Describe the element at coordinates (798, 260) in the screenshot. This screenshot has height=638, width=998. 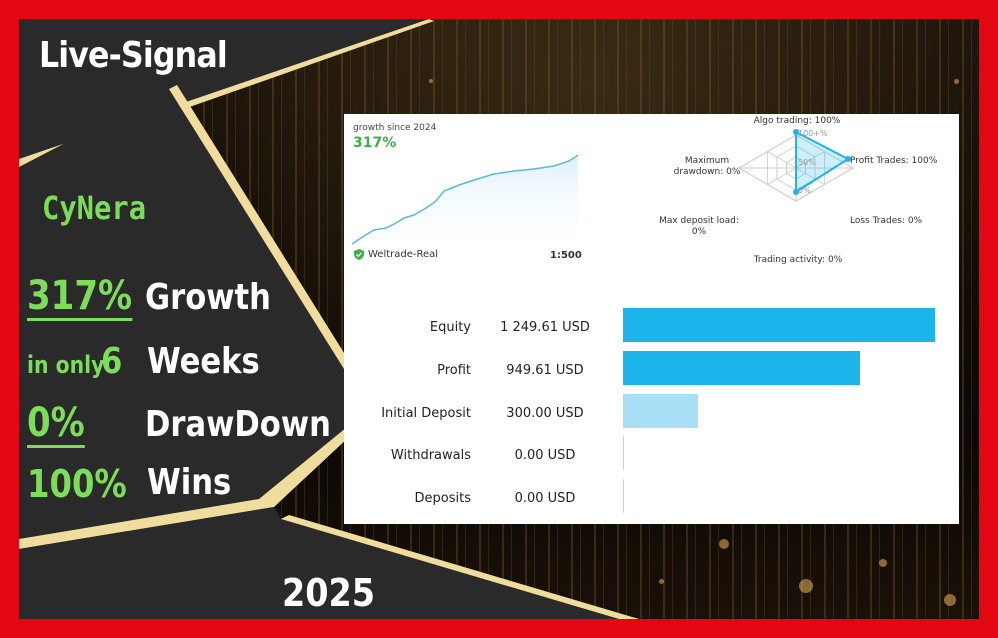
I see `radar-label-activity: Trading activity: 0%` at that location.